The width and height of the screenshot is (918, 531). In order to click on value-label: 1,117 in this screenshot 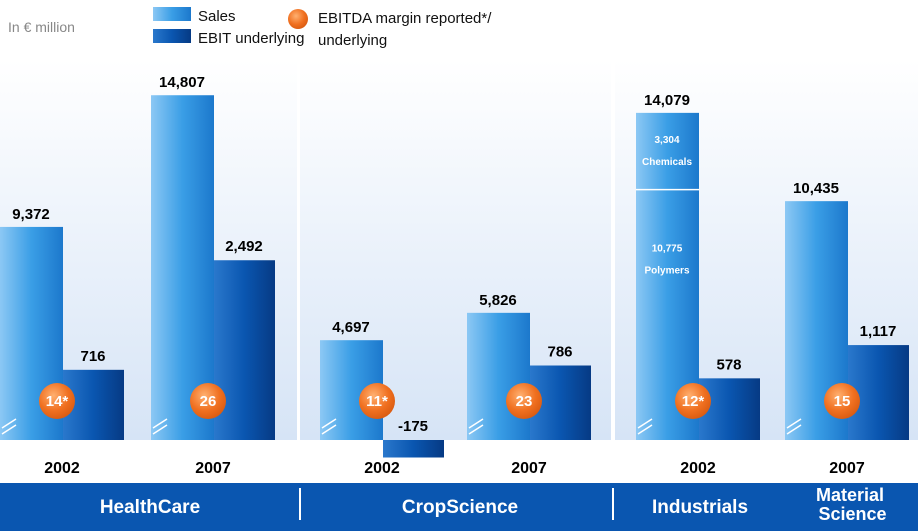, I will do `click(878, 331)`.